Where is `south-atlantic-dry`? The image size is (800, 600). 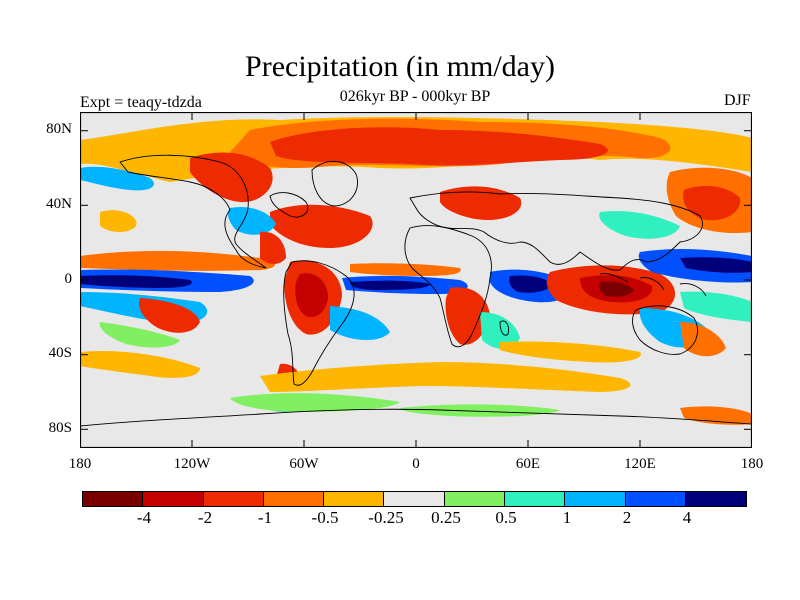 south-atlantic-dry is located at coordinates (405, 269).